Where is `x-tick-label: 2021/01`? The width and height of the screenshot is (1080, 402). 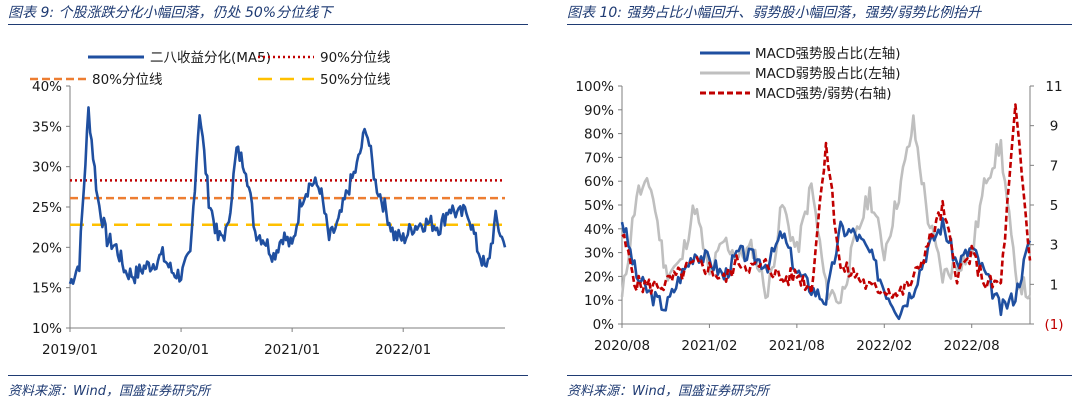
x-tick-label: 2021/01 is located at coordinates (292, 350).